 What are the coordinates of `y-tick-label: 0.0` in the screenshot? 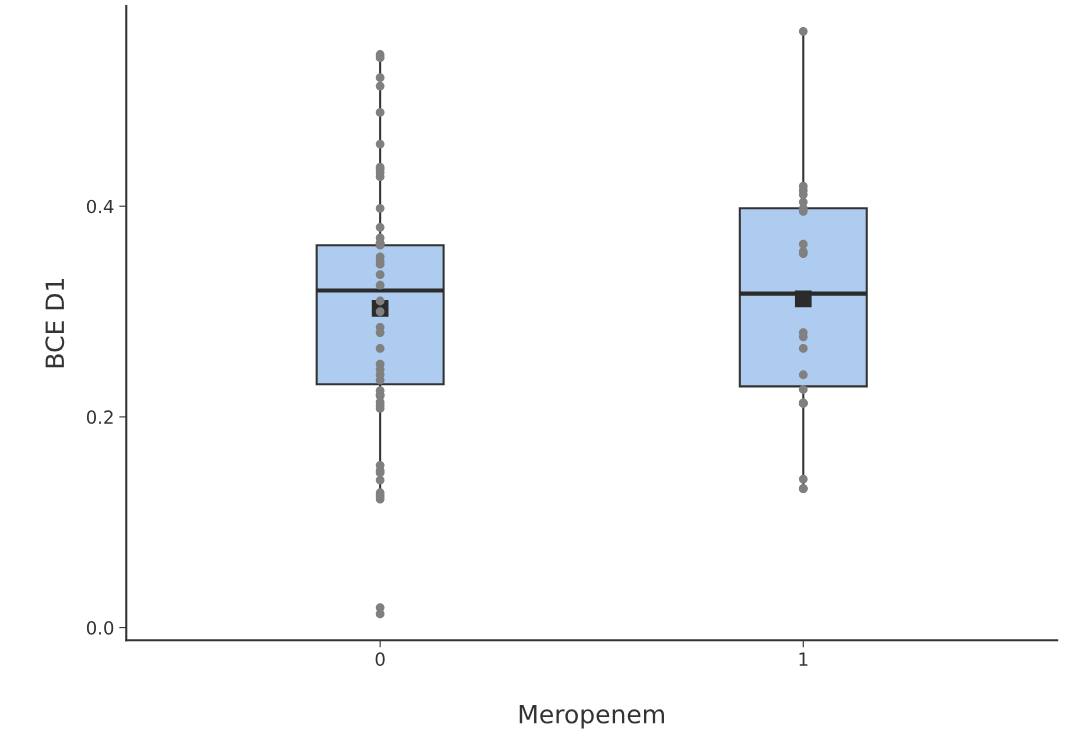 It's located at (100, 628).